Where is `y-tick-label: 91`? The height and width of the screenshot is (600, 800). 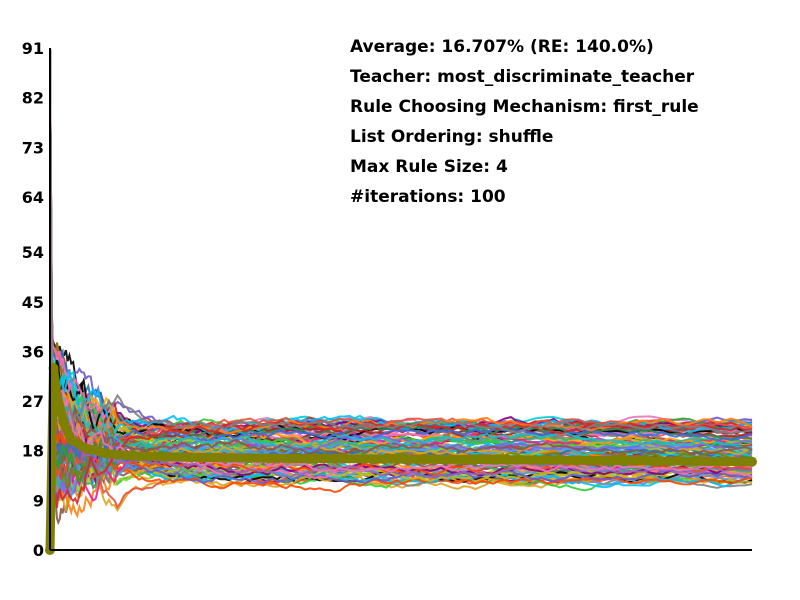 y-tick-label: 91 is located at coordinates (33, 48).